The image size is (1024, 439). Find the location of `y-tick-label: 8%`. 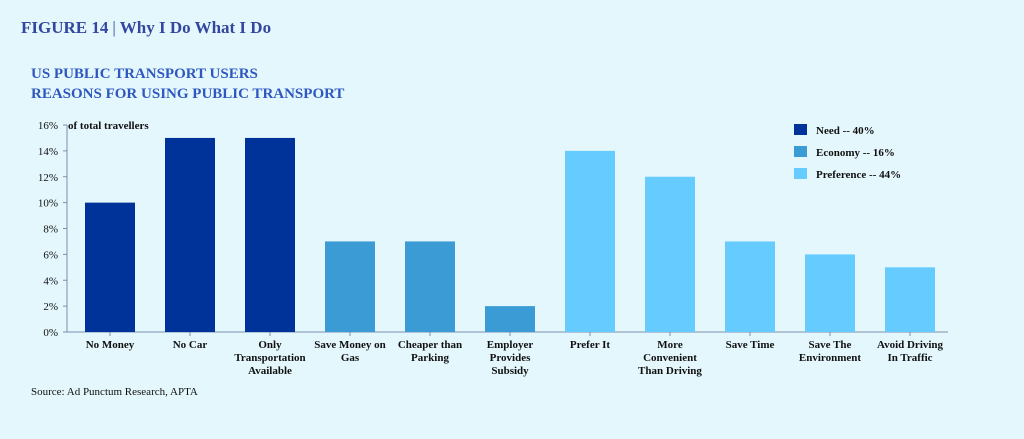

y-tick-label: 8% is located at coordinates (50, 230).